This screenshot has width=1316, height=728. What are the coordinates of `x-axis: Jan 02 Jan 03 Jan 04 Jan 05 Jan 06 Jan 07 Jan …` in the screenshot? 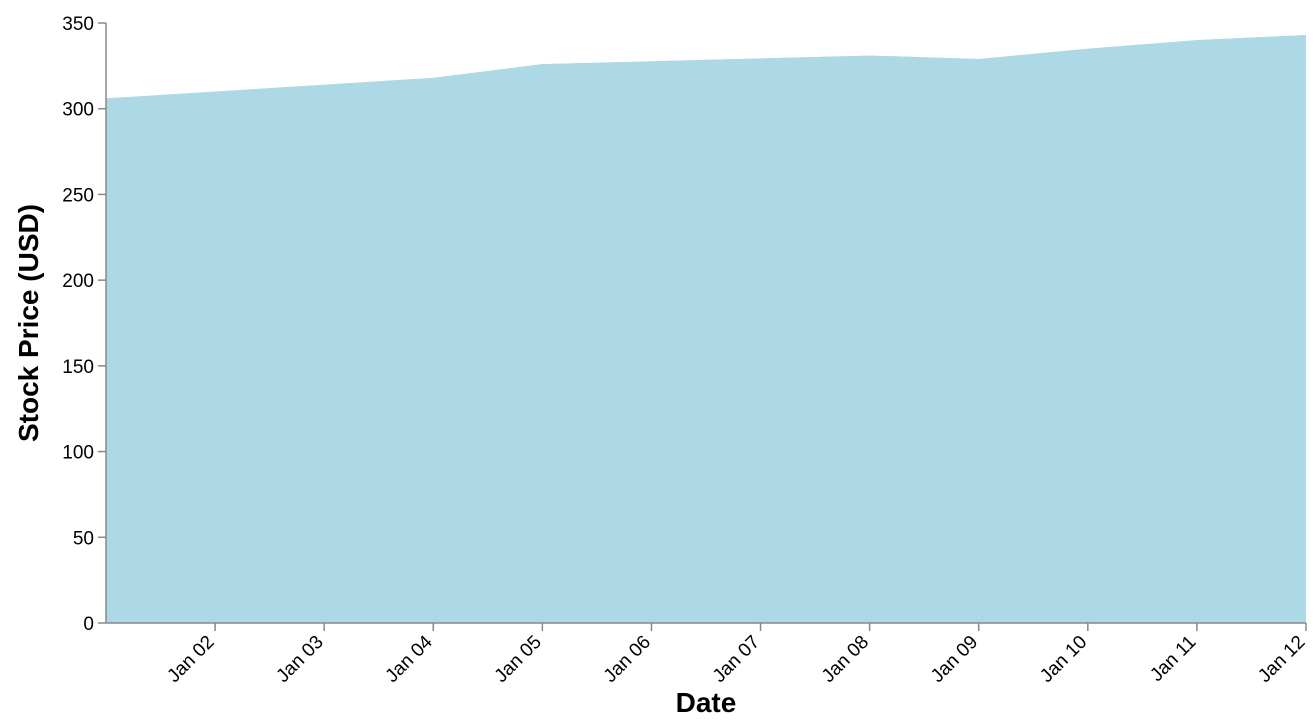 It's located at (708, 654).